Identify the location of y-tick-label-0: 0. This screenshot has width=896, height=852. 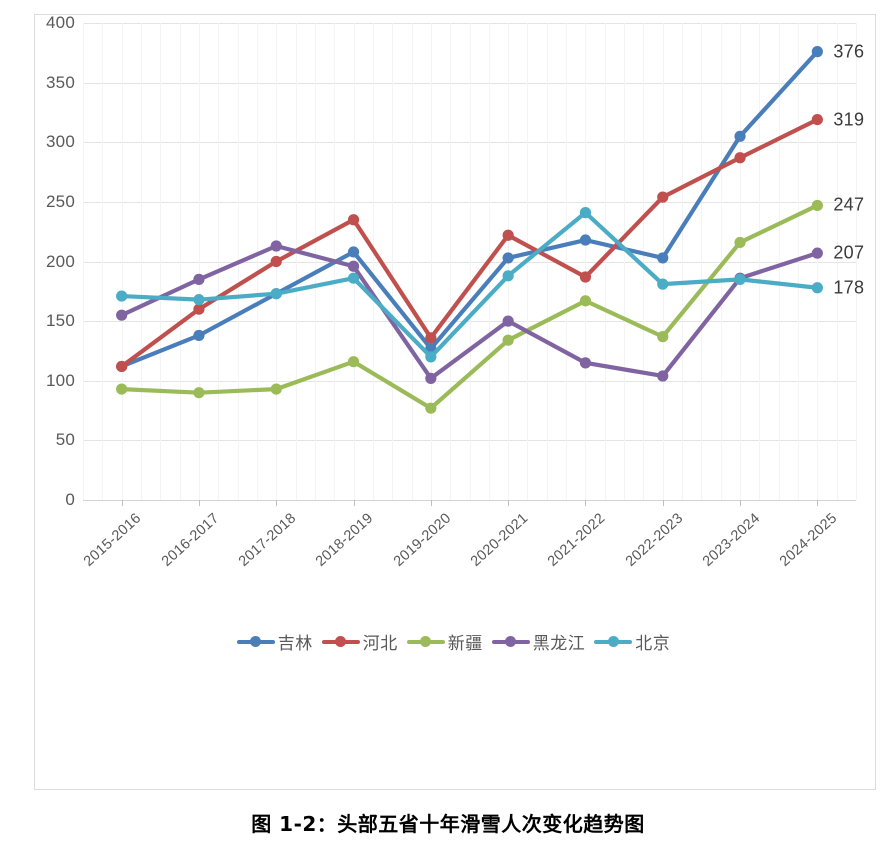
(70, 499).